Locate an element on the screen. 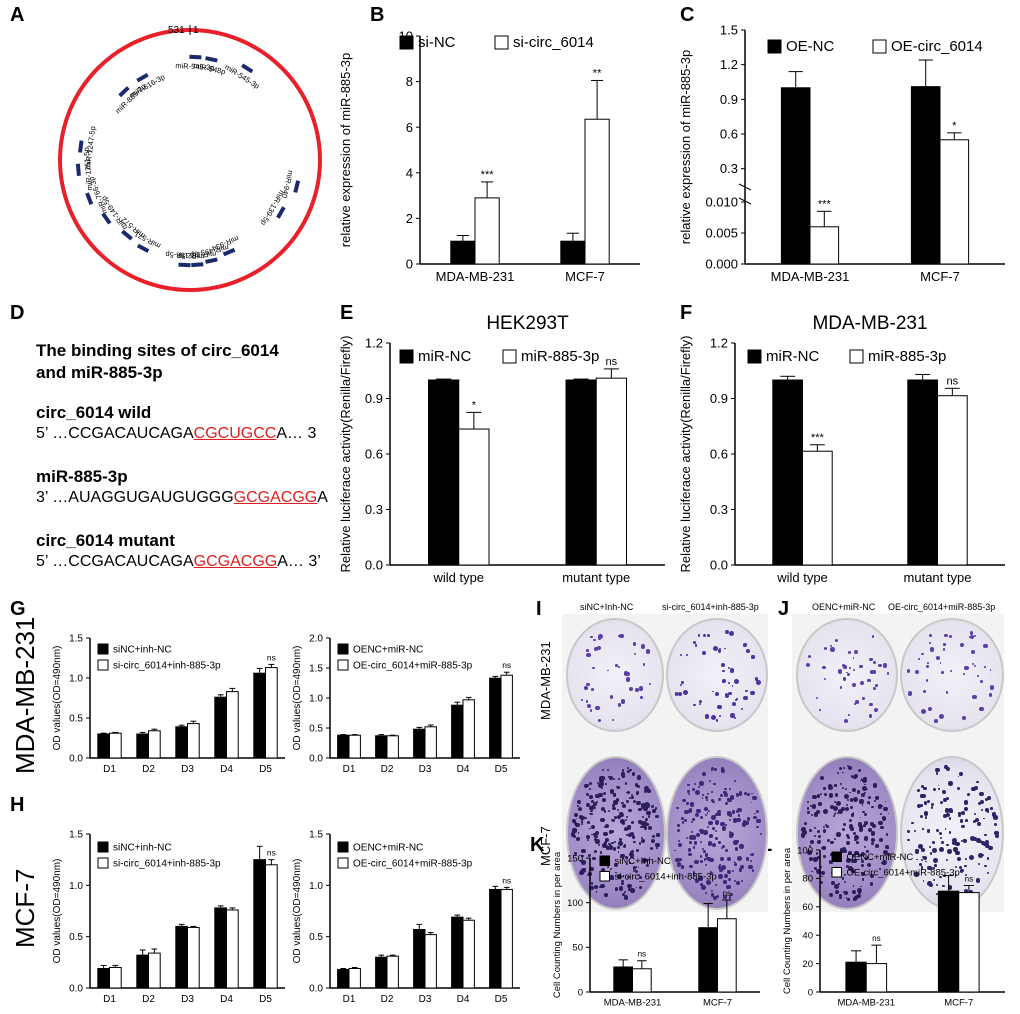 The height and width of the screenshot is (1014, 1020). y-tick-label: 1.0 is located at coordinates (316, 886).